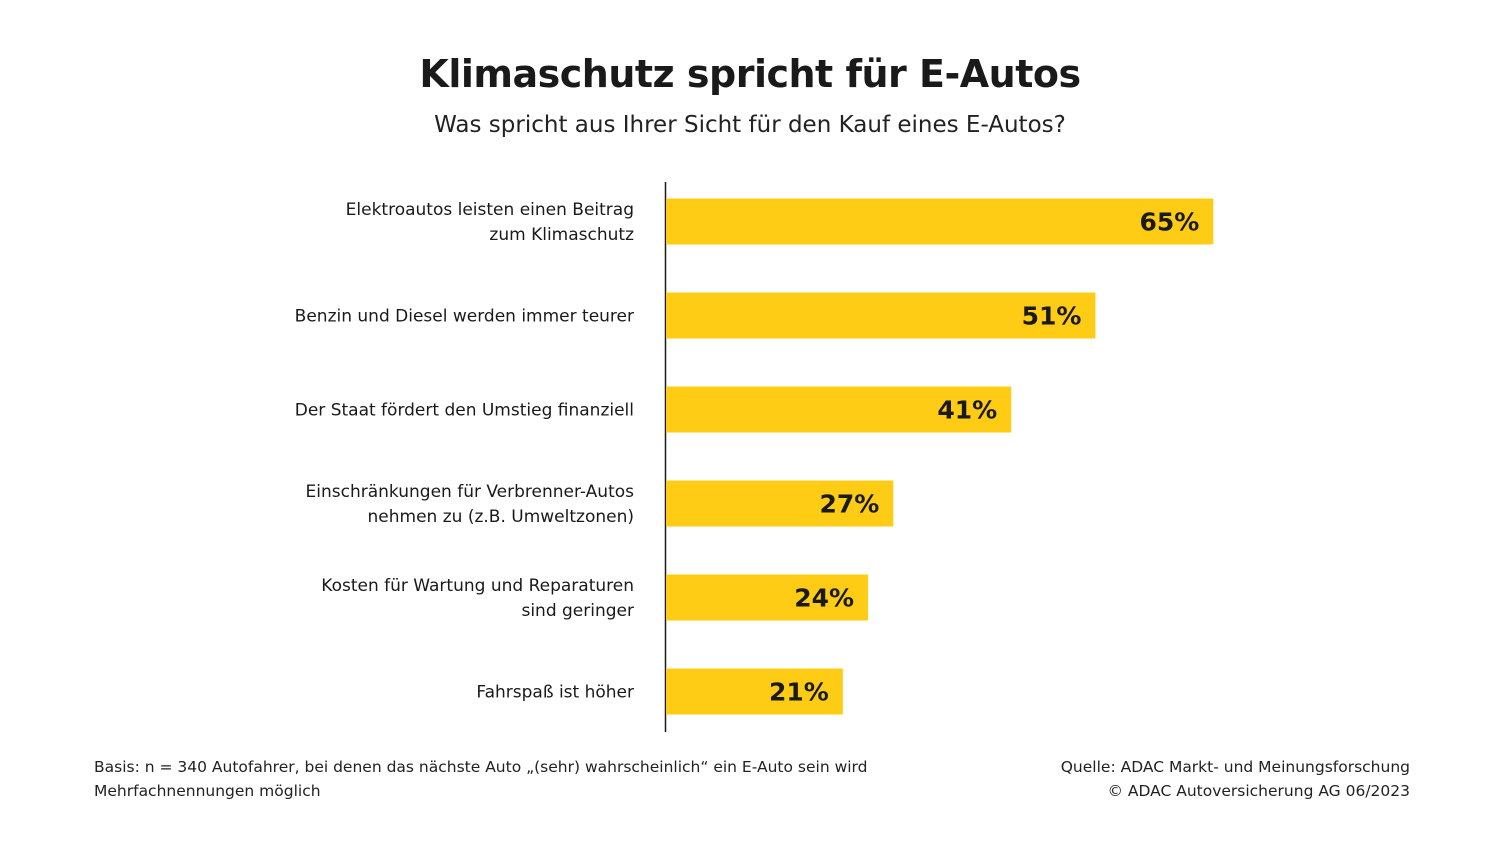 The height and width of the screenshot is (844, 1500). Describe the element at coordinates (501, 517) in the screenshot. I see `category-label-line: nehmen zu (z.B. Umweltzonen)` at that location.